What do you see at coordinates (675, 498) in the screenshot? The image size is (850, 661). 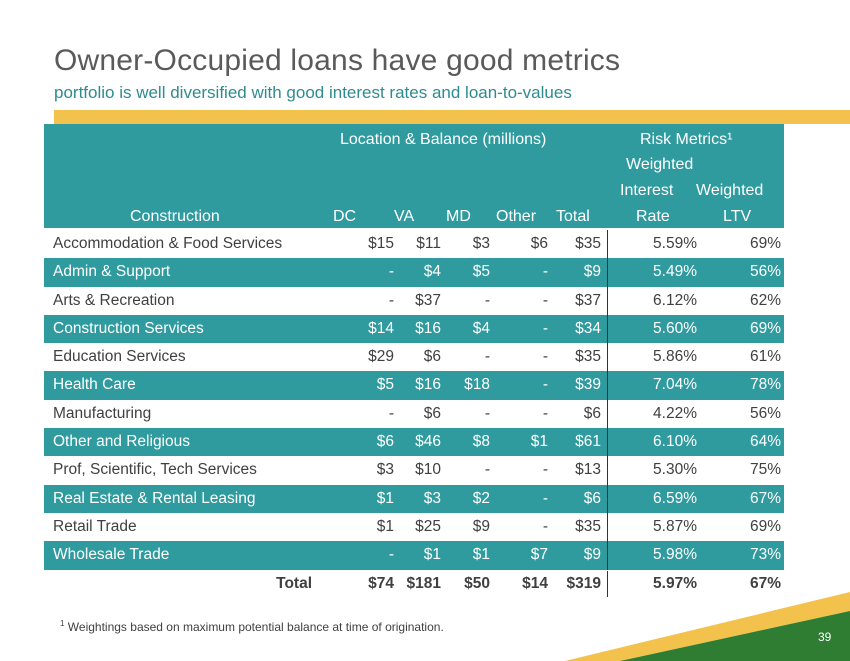 I see `rate-value: 6.59%` at bounding box center [675, 498].